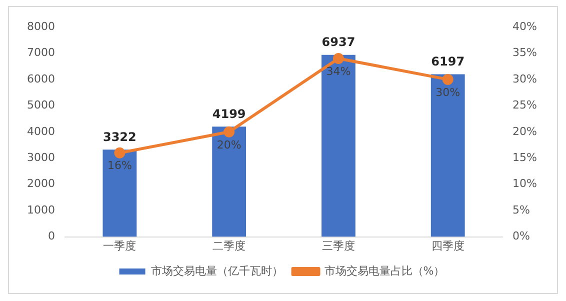  What do you see at coordinates (448, 92) in the screenshot?
I see `data-label: 30%` at bounding box center [448, 92].